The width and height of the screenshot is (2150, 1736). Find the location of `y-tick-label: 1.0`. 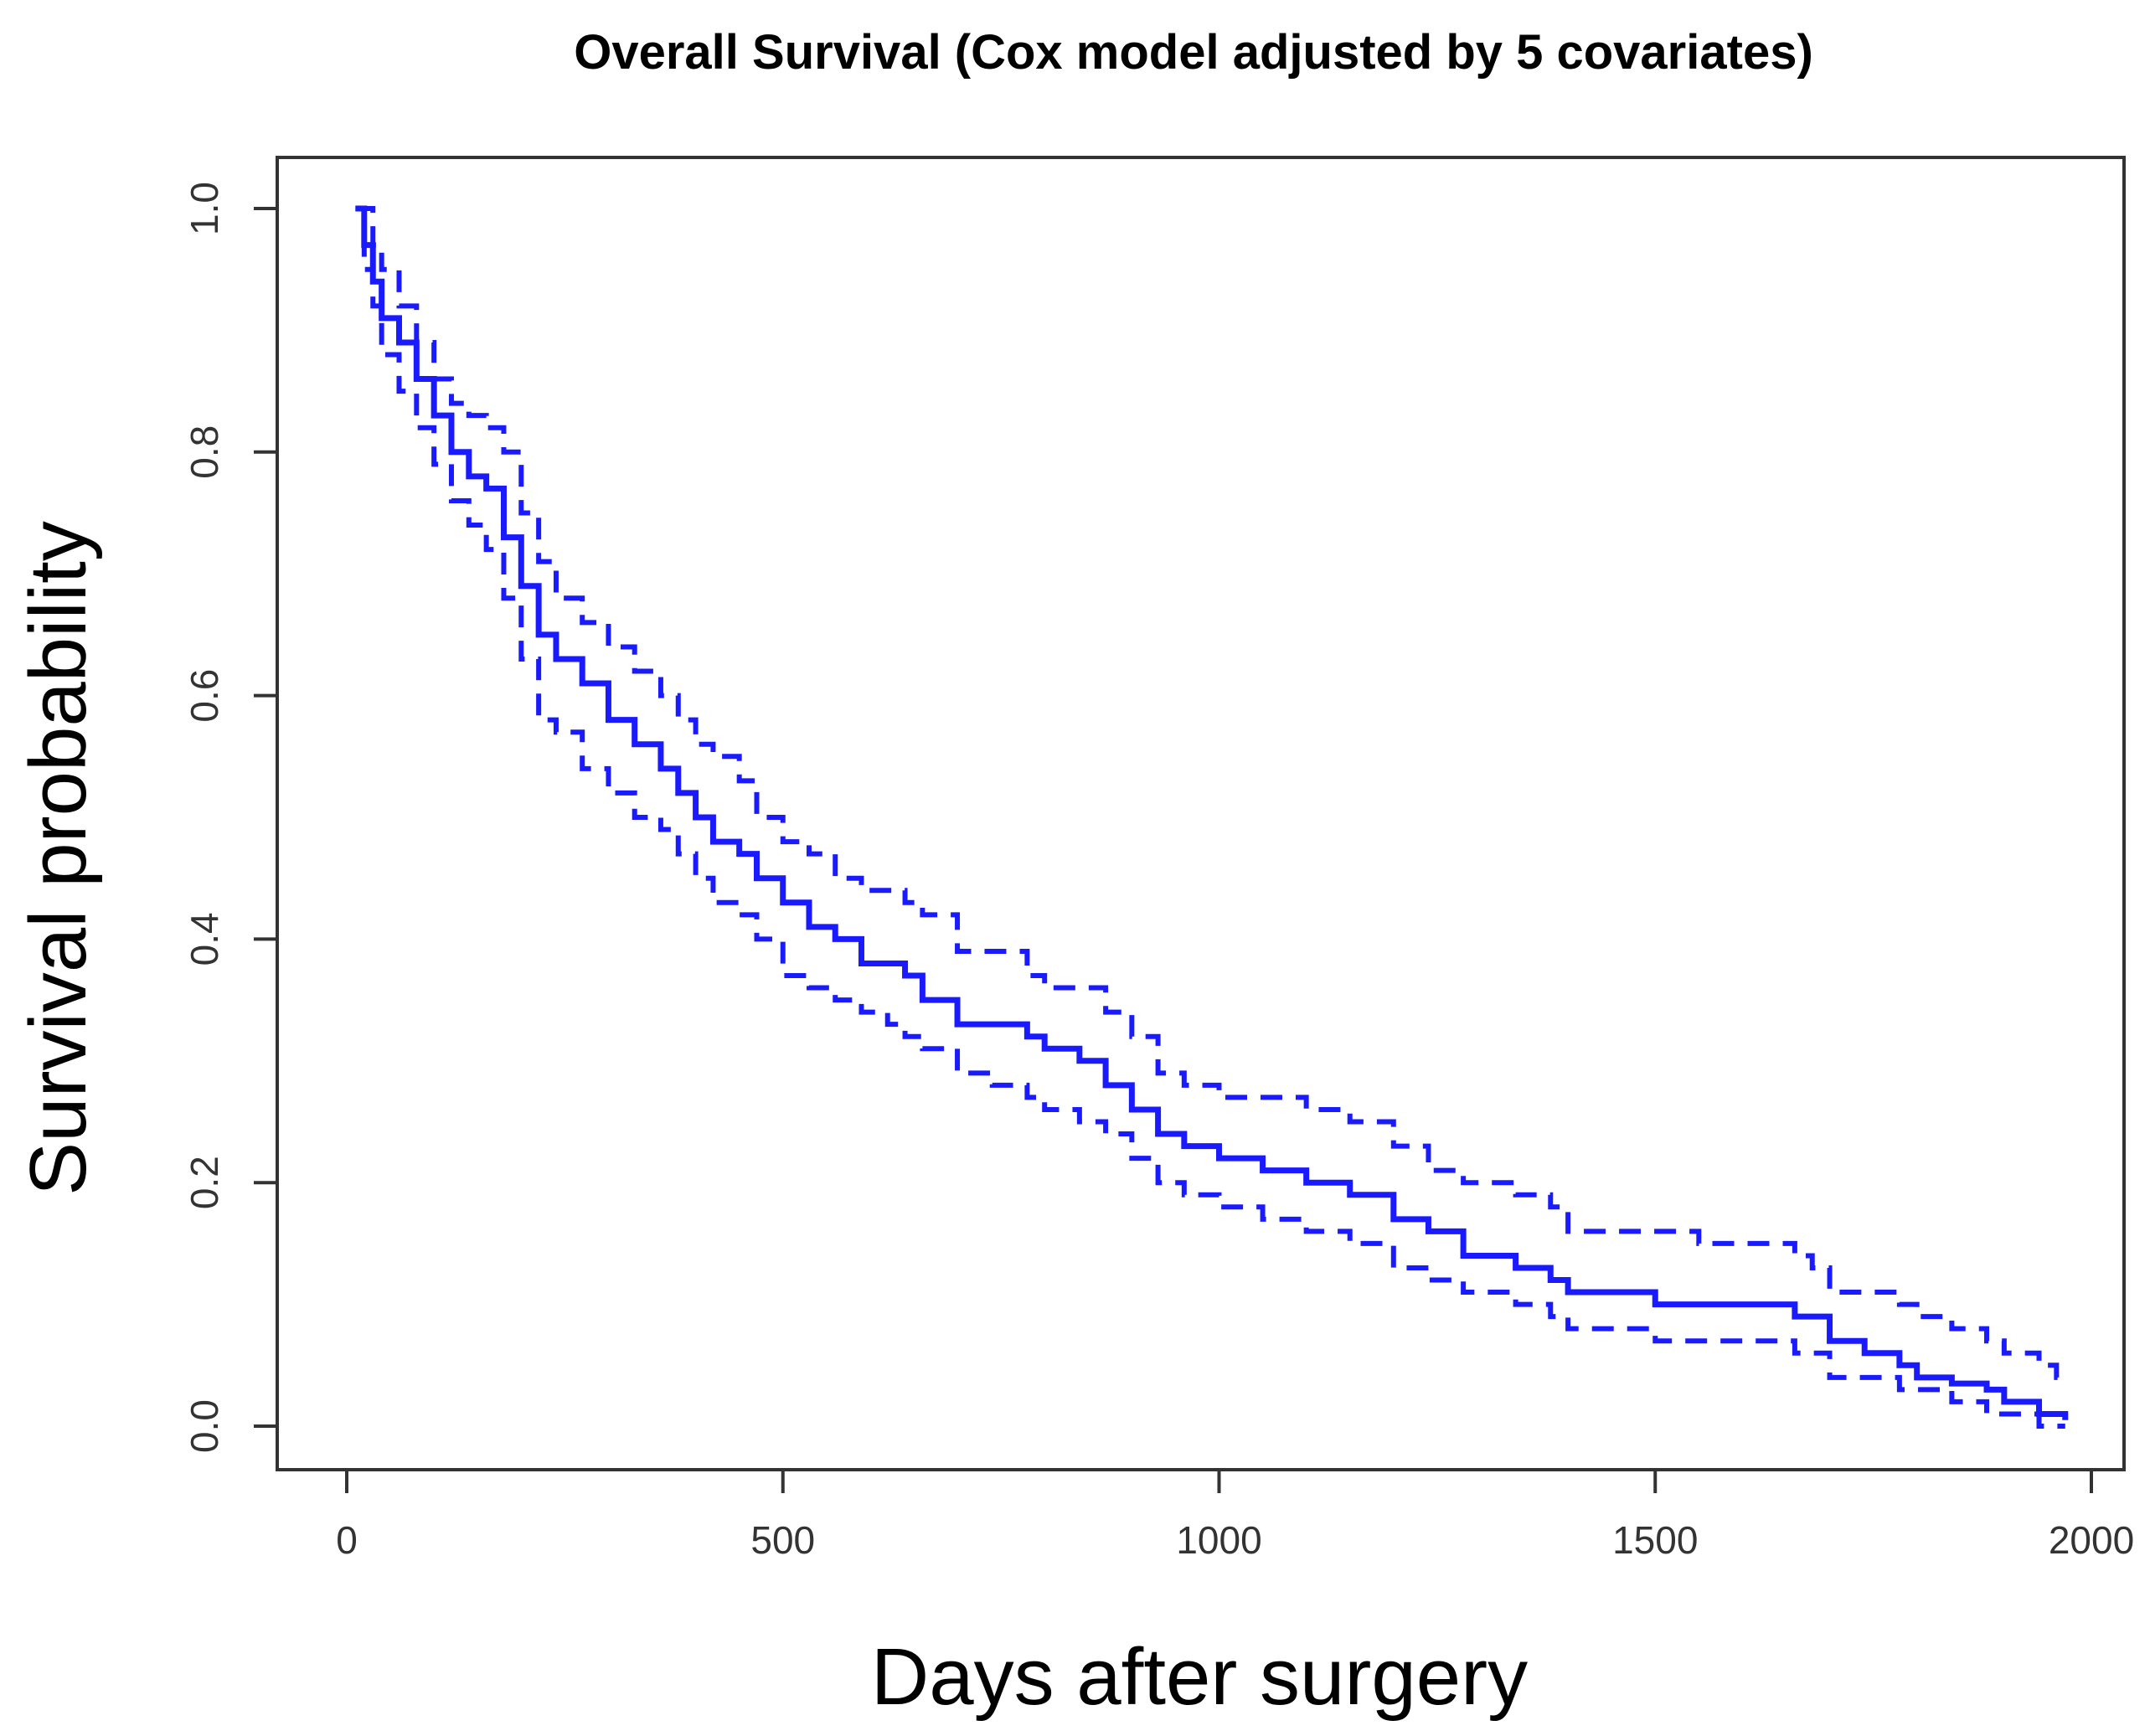

y-tick-label: 1.0 is located at coordinates (204, 208).